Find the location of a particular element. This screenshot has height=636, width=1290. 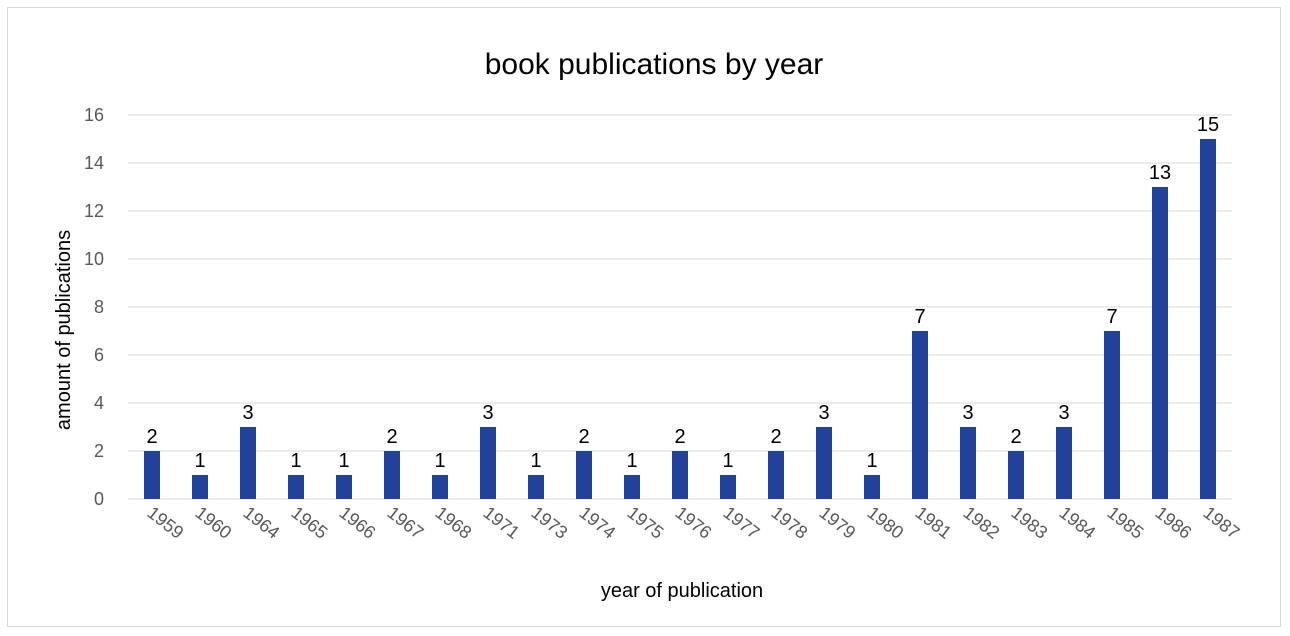

x-tick-label-1976: 1976 is located at coordinates (694, 522).